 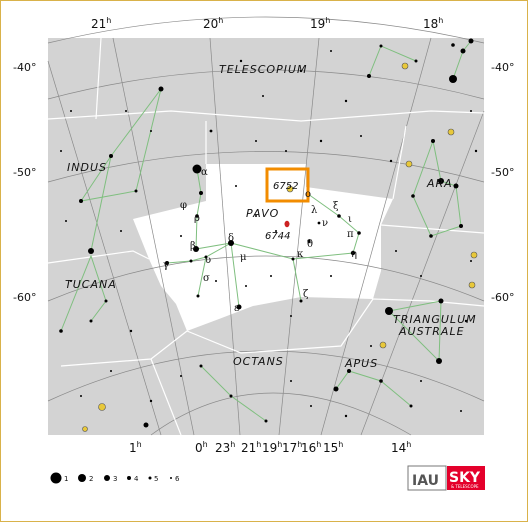 I want to click on ra-bottom-16h: 16h, so click(x=311, y=447).